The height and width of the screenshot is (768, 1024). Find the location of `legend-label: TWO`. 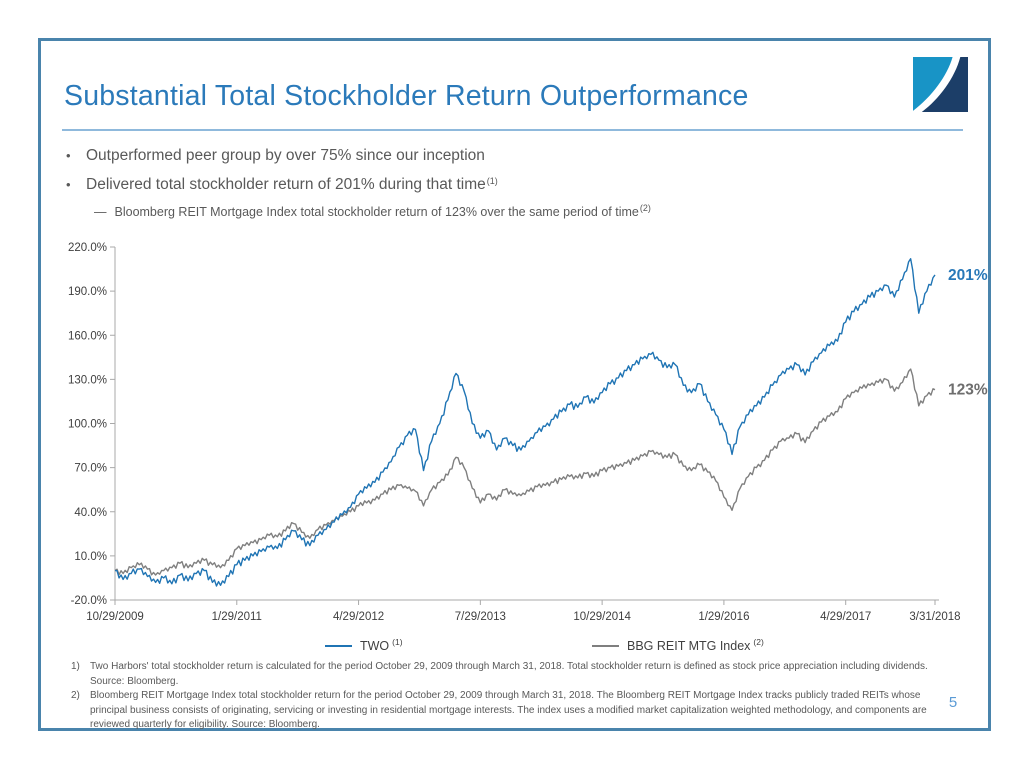

legend-label: TWO is located at coordinates (375, 646).